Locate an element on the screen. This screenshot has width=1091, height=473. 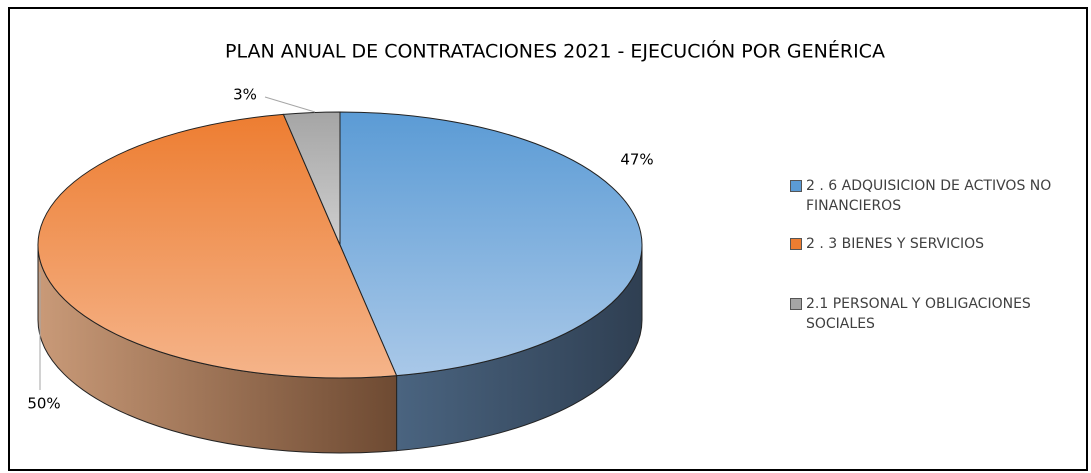
legend-item: 2 . 3 BIENES Y SERVICIOS is located at coordinates (937, 244).